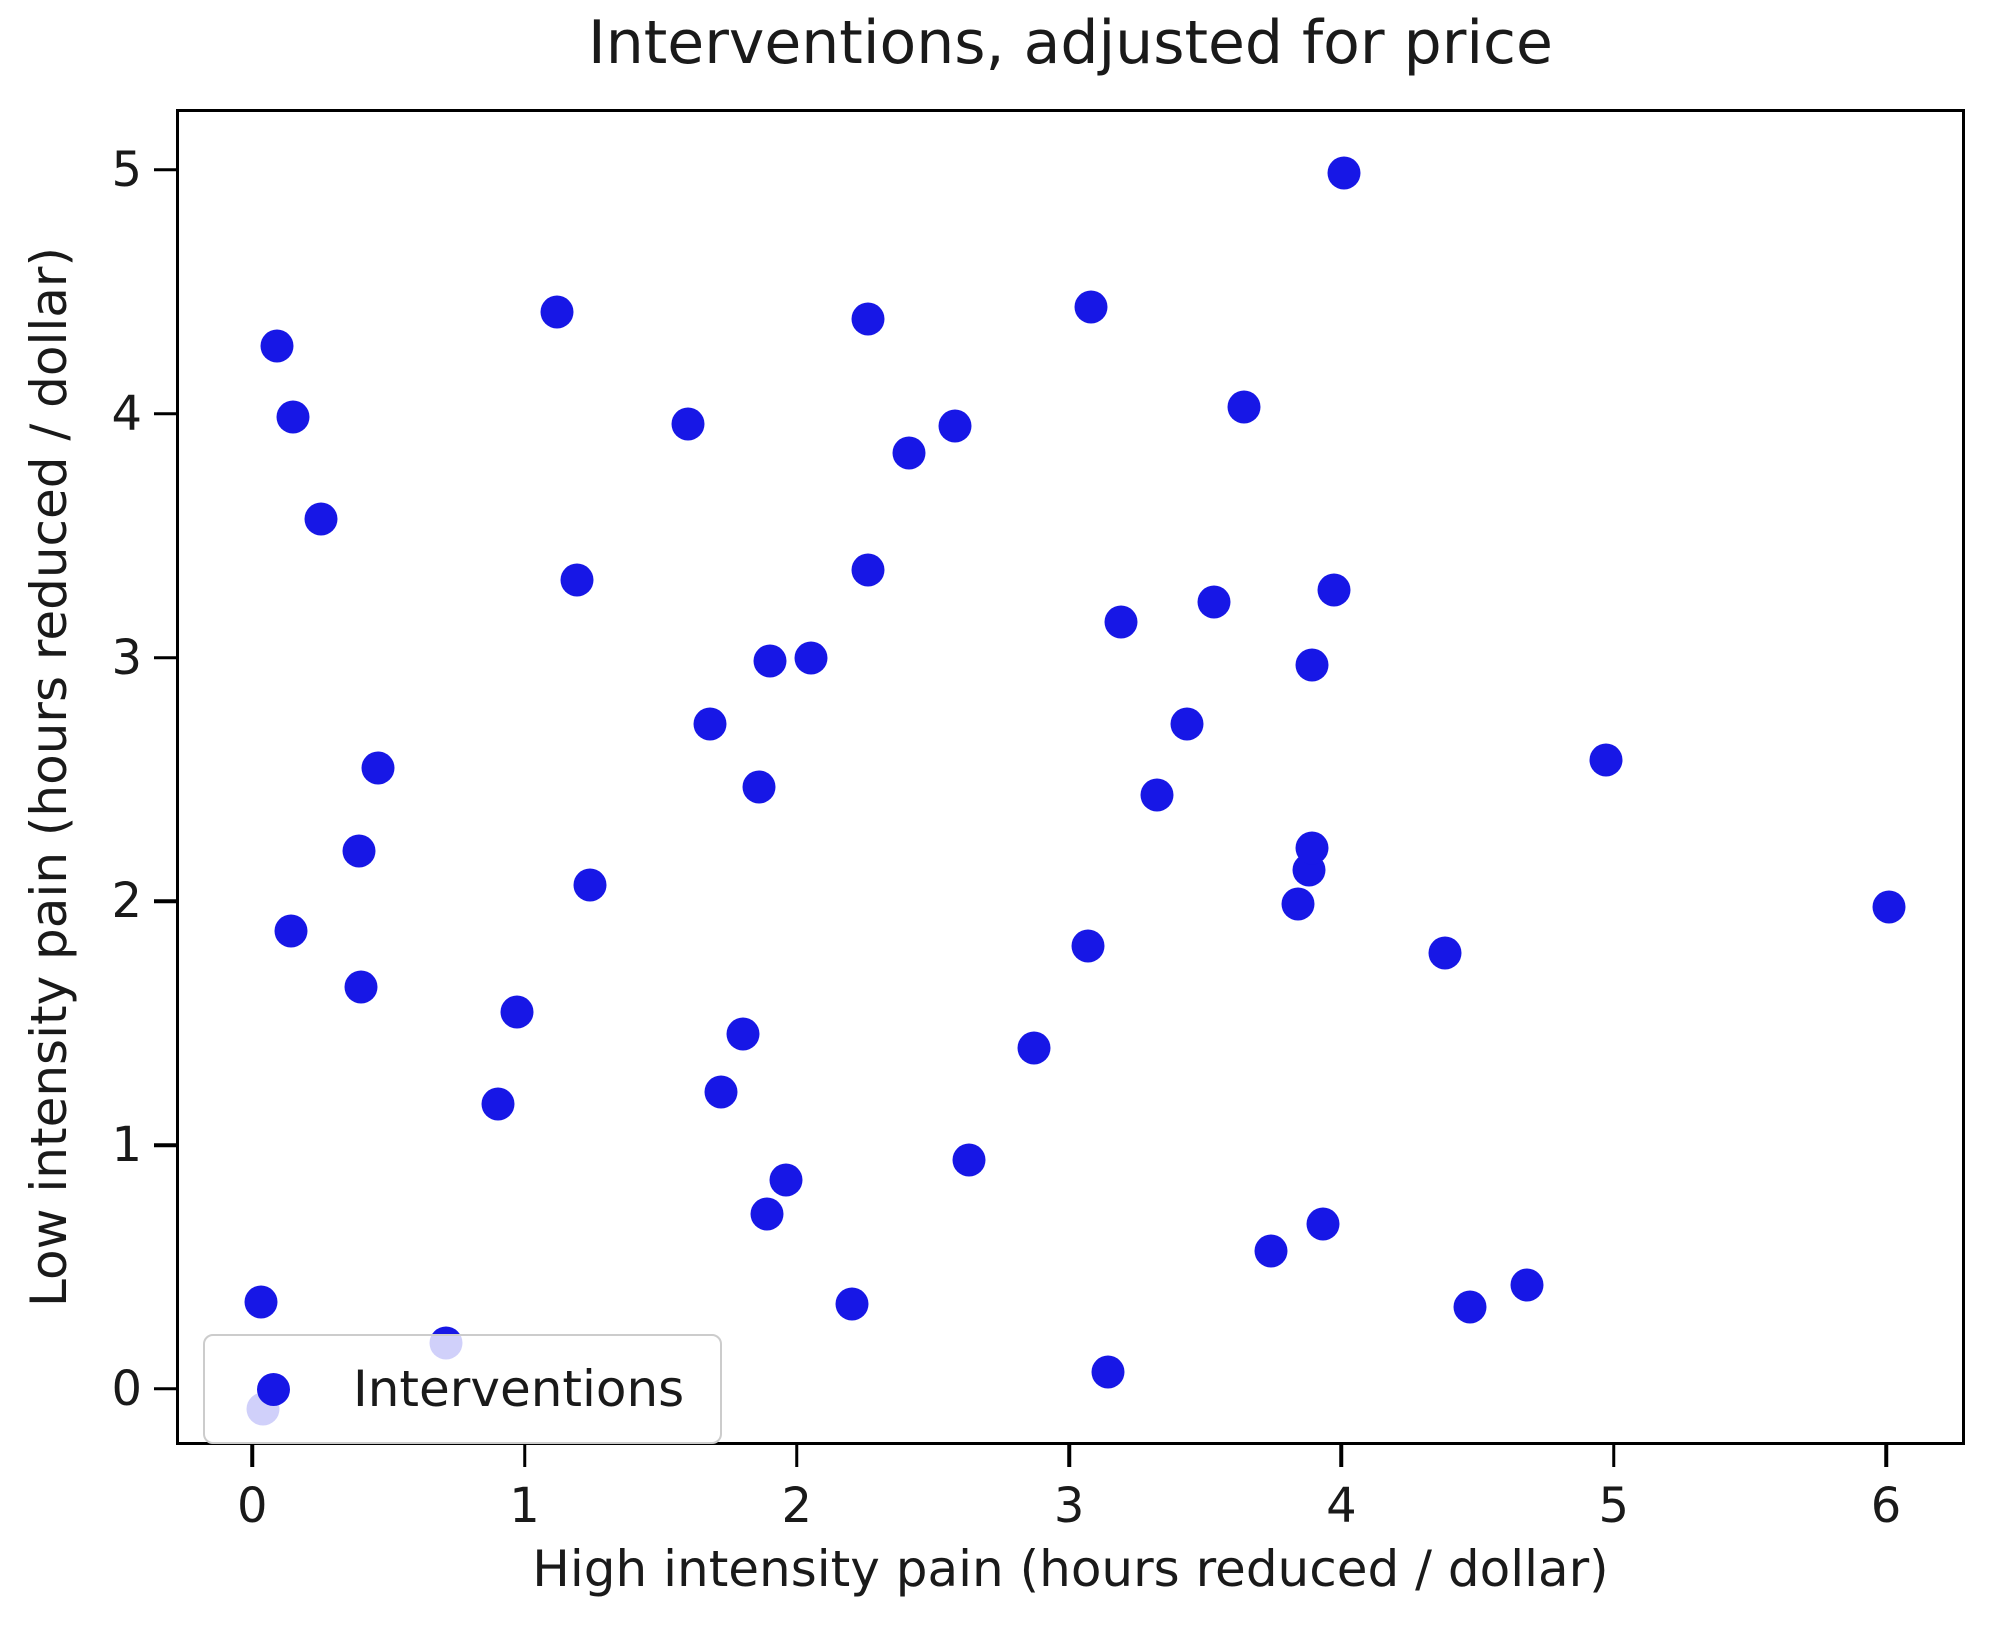 The height and width of the screenshot is (1635, 2000). Describe the element at coordinates (126, 1388) in the screenshot. I see `y-tick-label: 0` at that location.